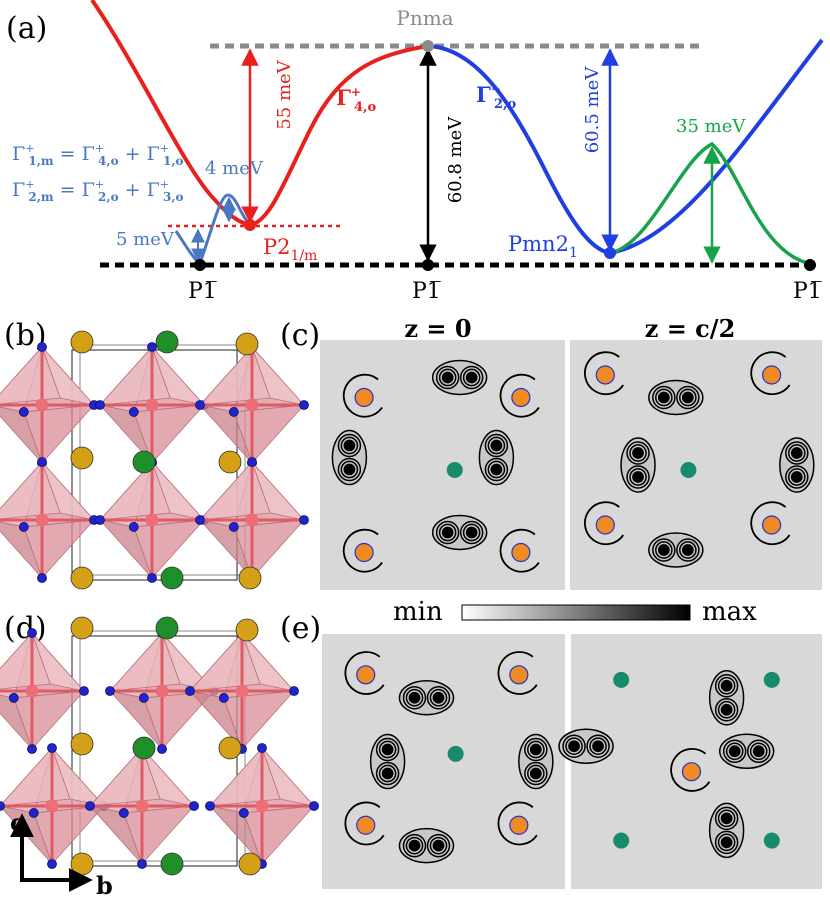 The image size is (830, 899). I want to click on colorbar: min max, so click(575, 612).